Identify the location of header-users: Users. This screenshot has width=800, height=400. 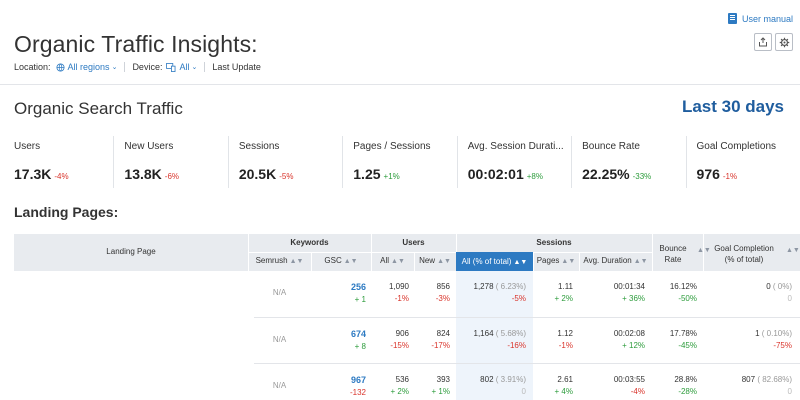
(413, 242).